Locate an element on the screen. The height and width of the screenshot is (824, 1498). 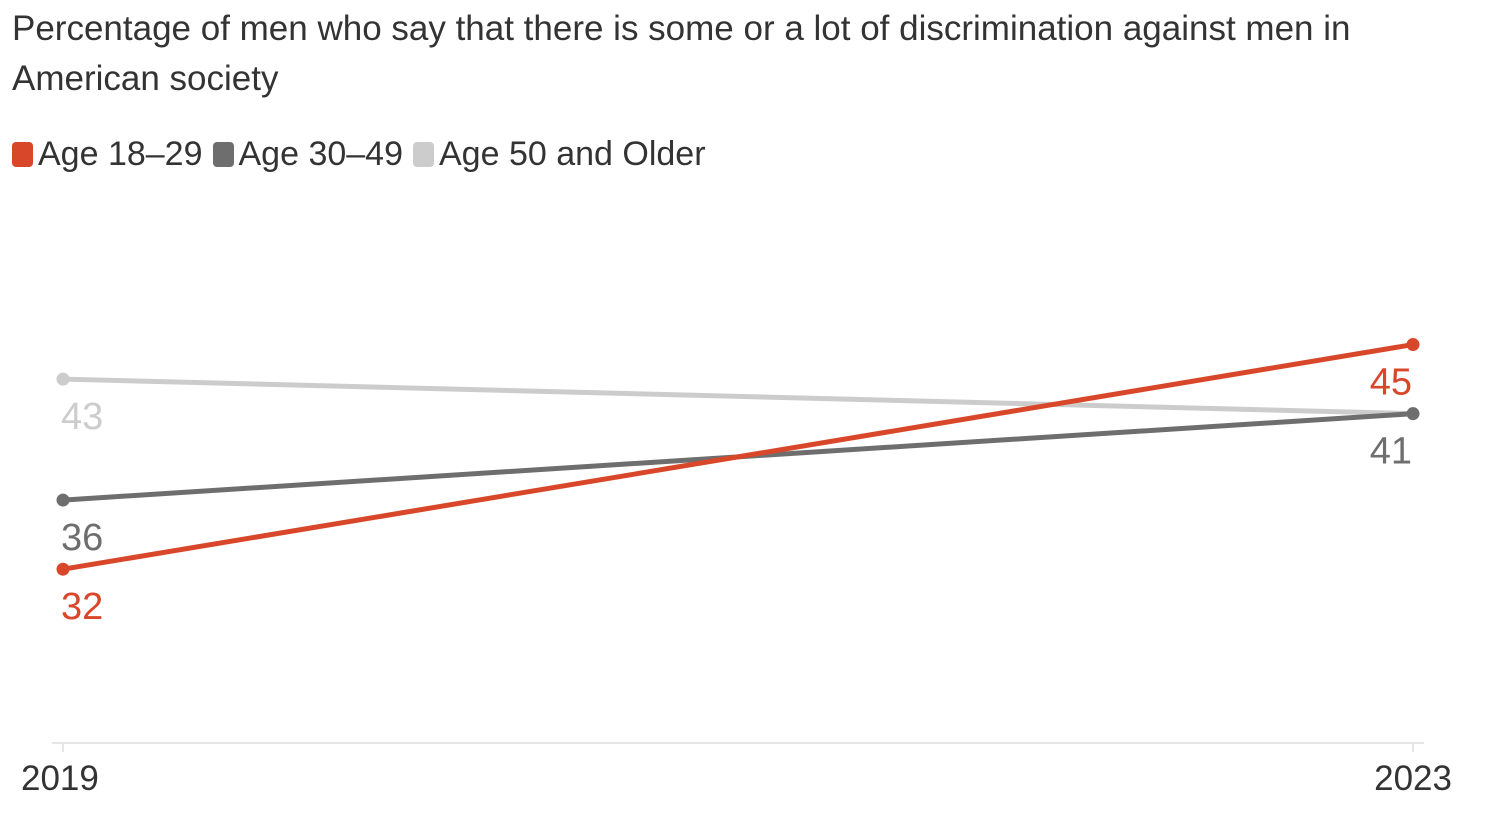
legend-item-age-50-older: Age 50 and Older is located at coordinates (559, 154).